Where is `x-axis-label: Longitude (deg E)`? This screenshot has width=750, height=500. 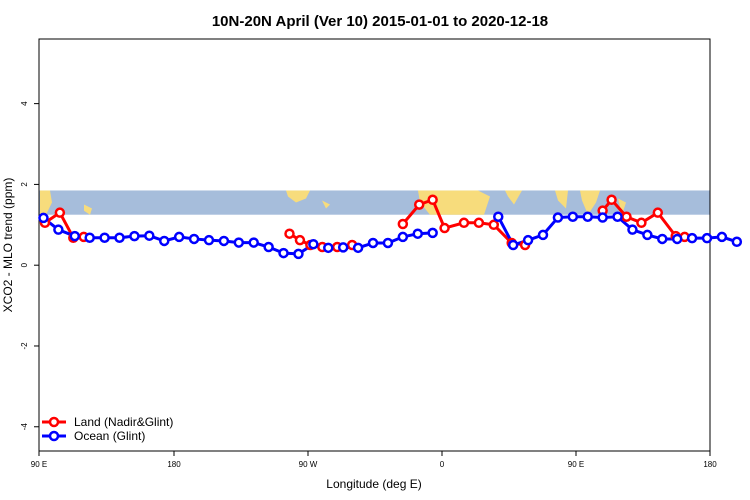
x-axis-label: Longitude (deg E) is located at coordinates (373, 484).